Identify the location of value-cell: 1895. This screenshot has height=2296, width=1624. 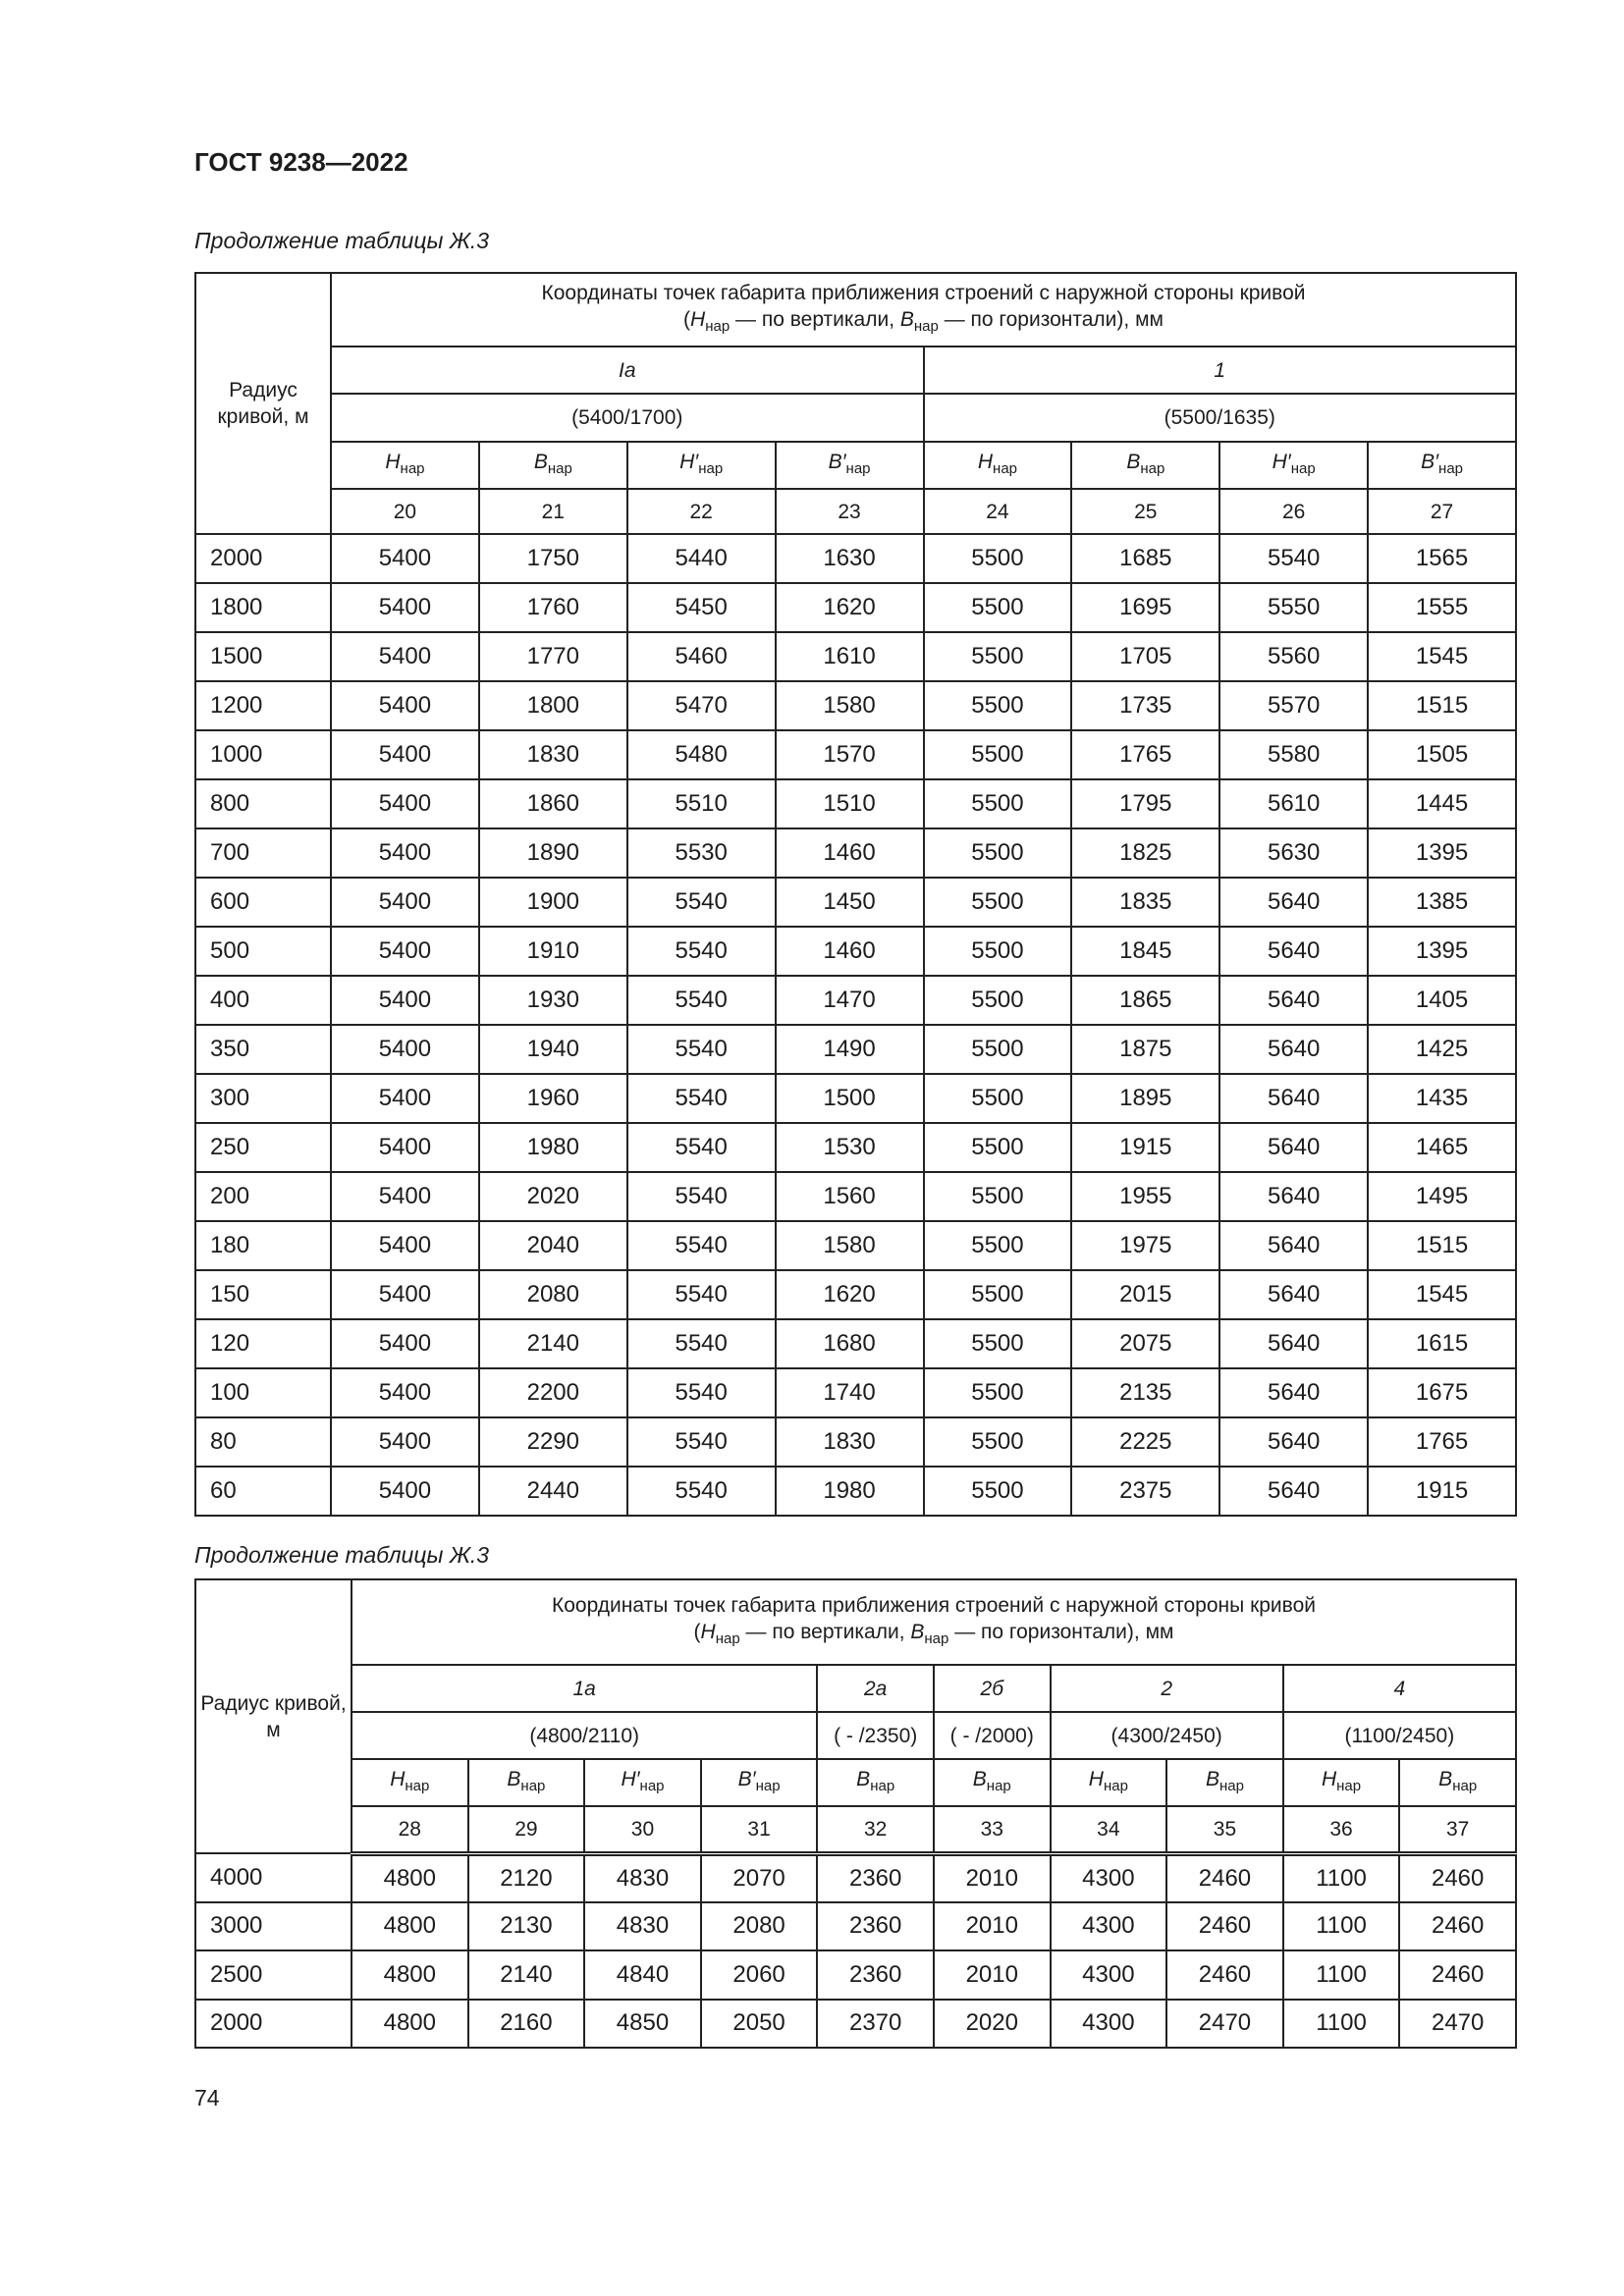
(1145, 1098).